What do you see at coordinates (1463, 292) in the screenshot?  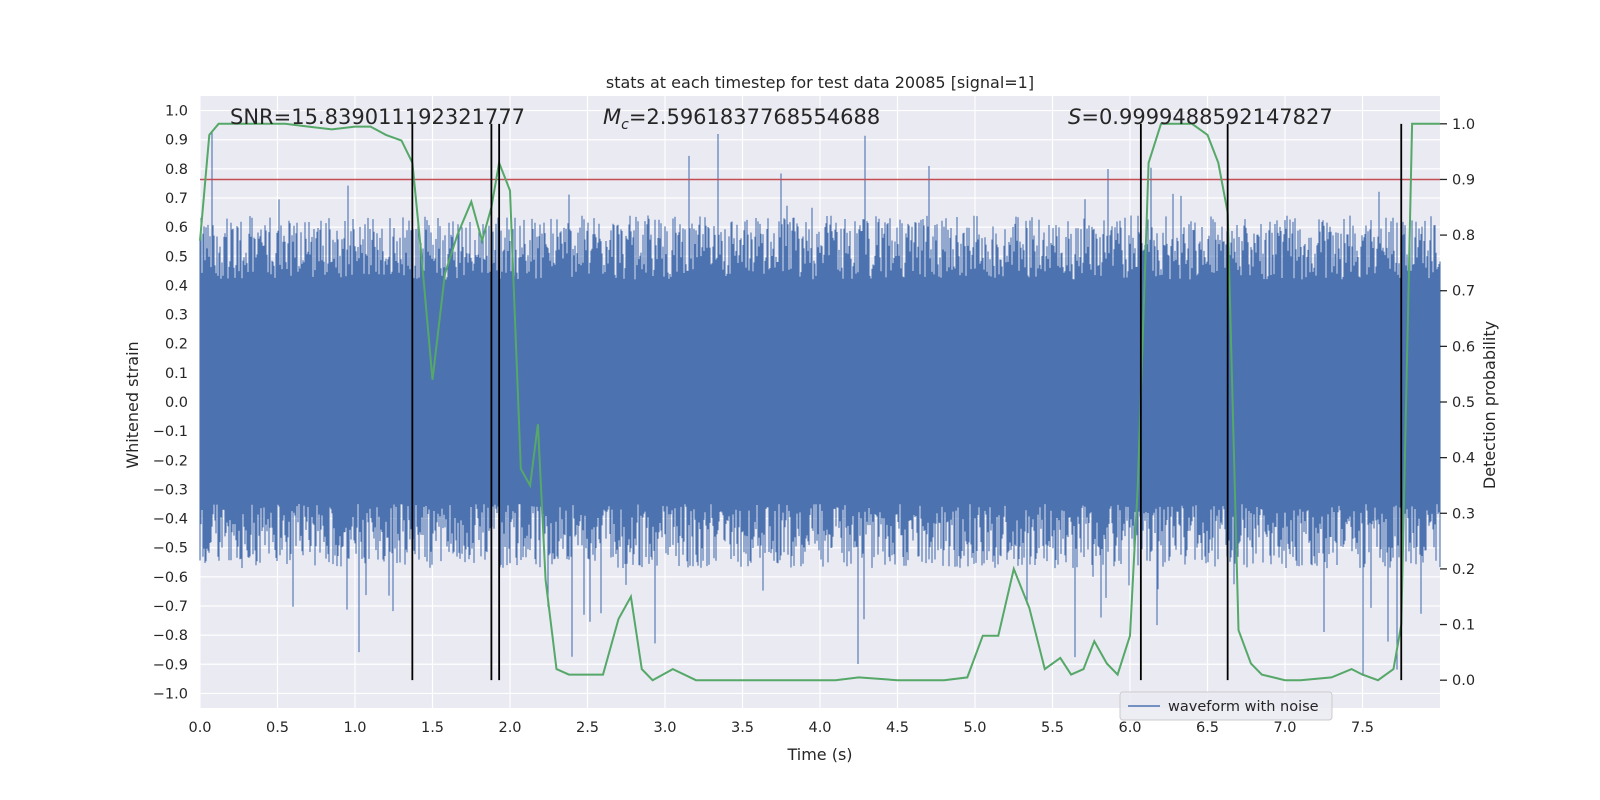 I see `y-right-tick-label: 0.7` at bounding box center [1463, 292].